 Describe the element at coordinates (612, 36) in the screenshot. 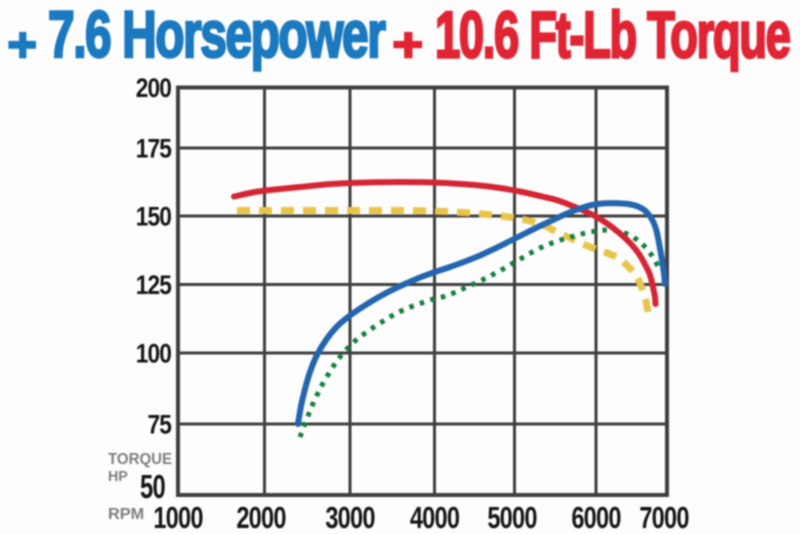

I see `svg-text: 10.6 Ft-Lb Torque` at that location.